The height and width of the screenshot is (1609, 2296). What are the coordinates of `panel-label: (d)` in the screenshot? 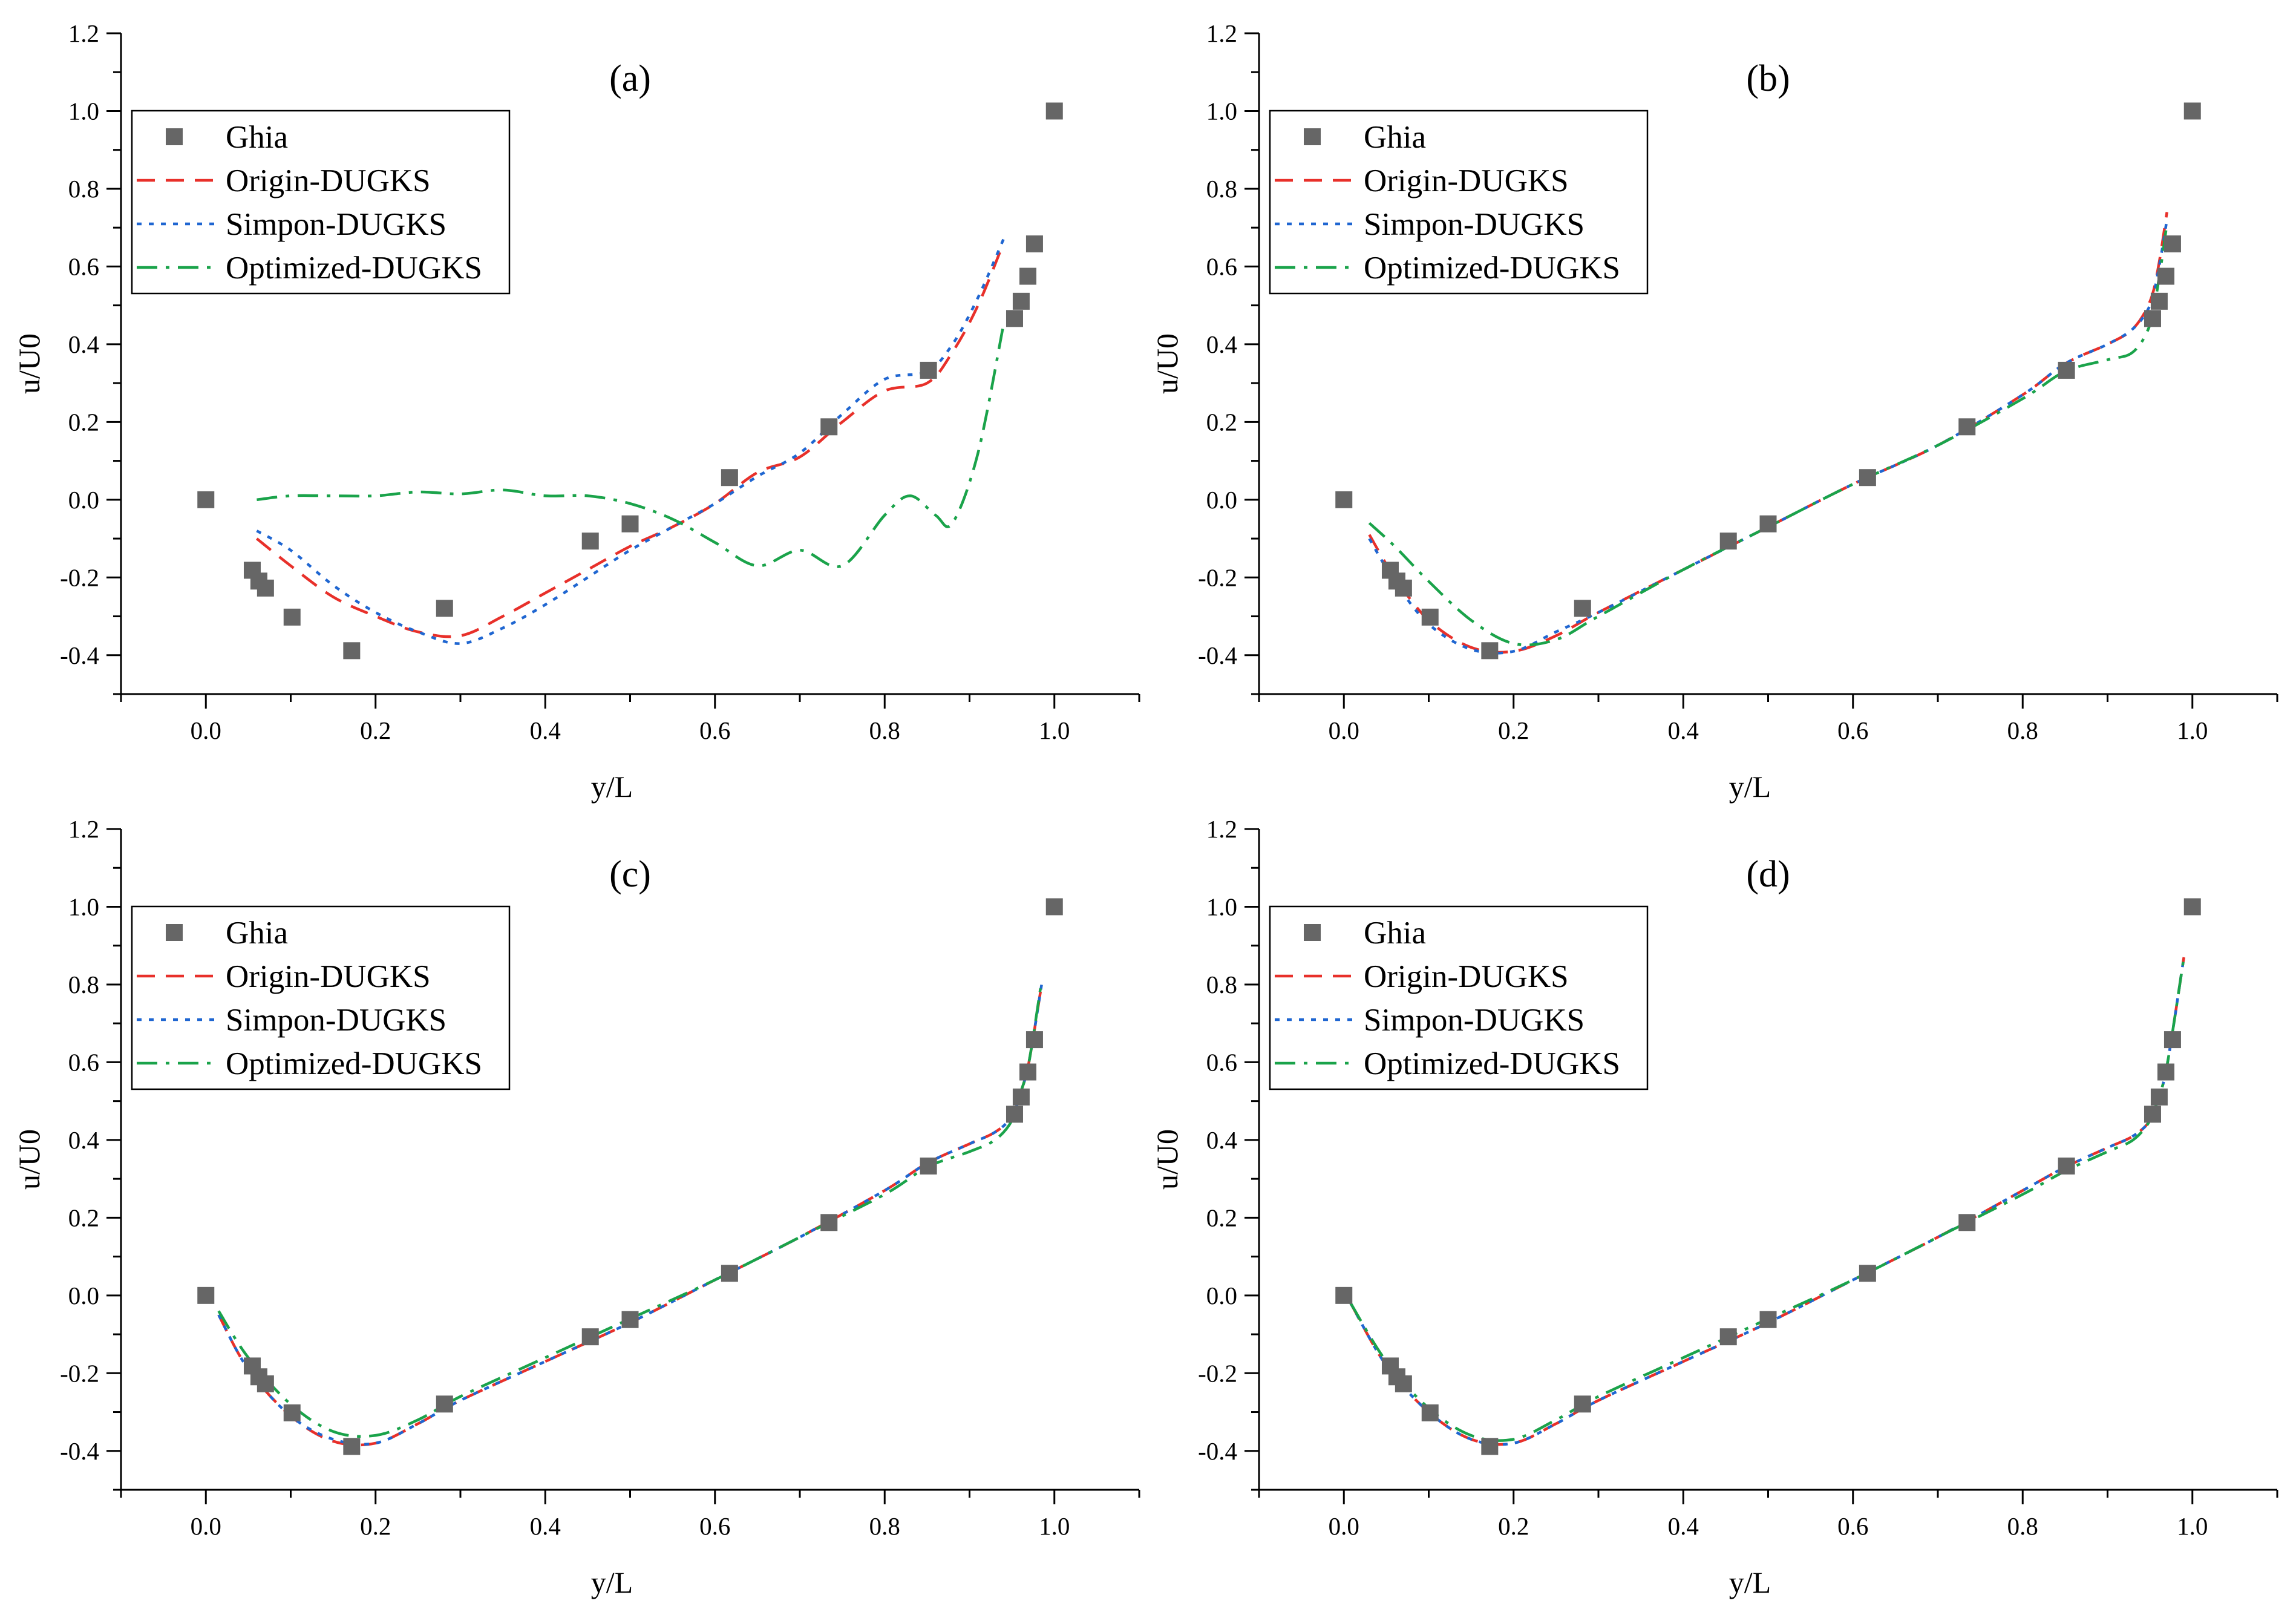 It's located at (1768, 874).